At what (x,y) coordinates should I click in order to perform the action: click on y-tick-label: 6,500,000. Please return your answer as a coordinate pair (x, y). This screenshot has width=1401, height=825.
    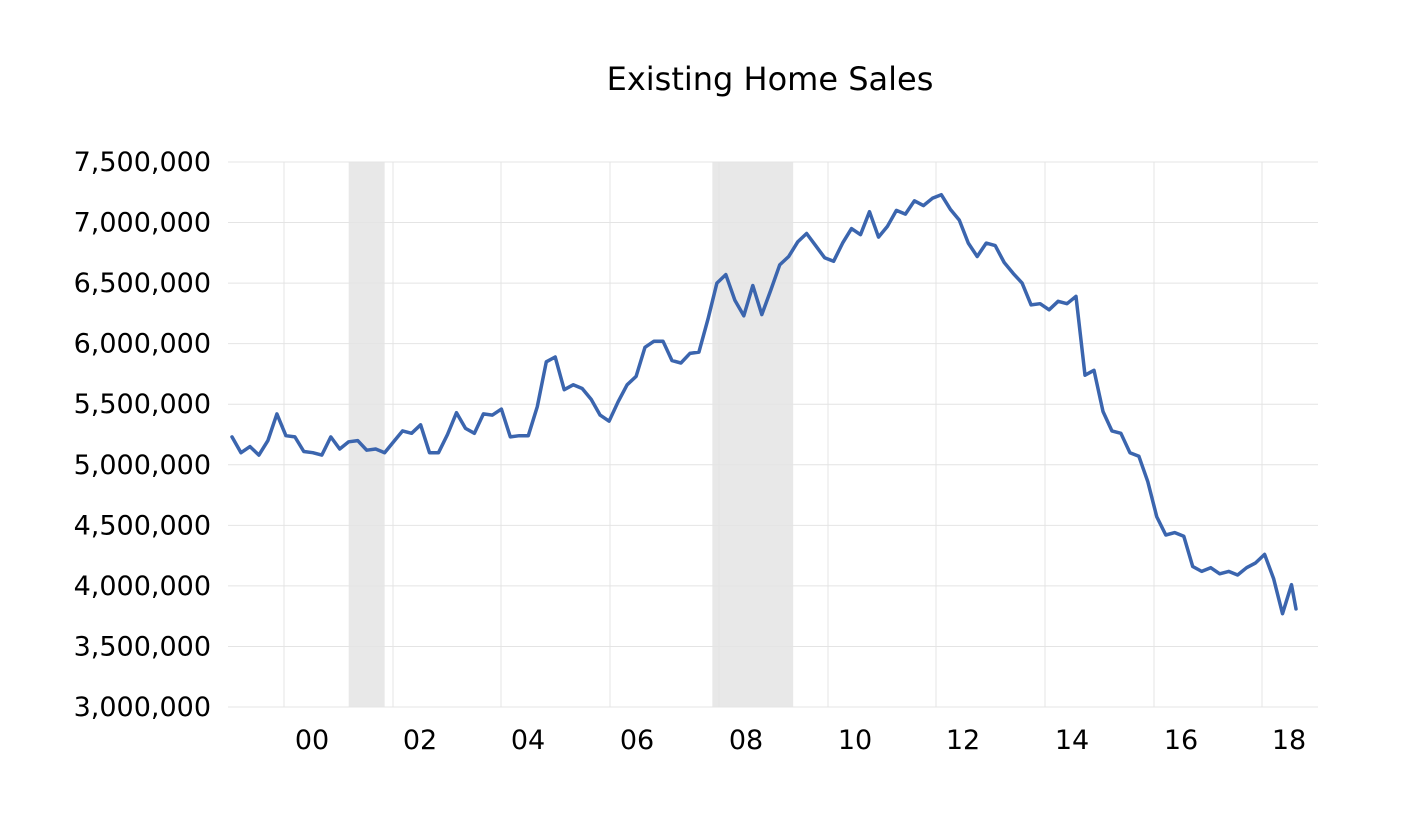
    Looking at the image, I should click on (142, 283).